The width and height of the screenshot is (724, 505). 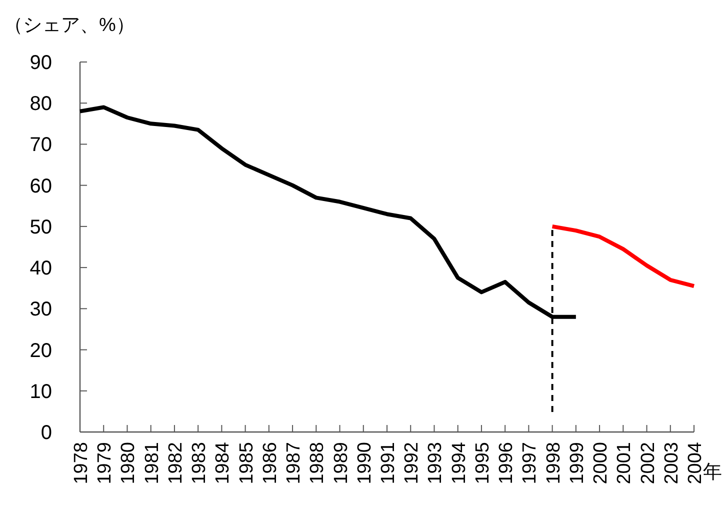 I want to click on x-tick-label: 1985, so click(x=247, y=463).